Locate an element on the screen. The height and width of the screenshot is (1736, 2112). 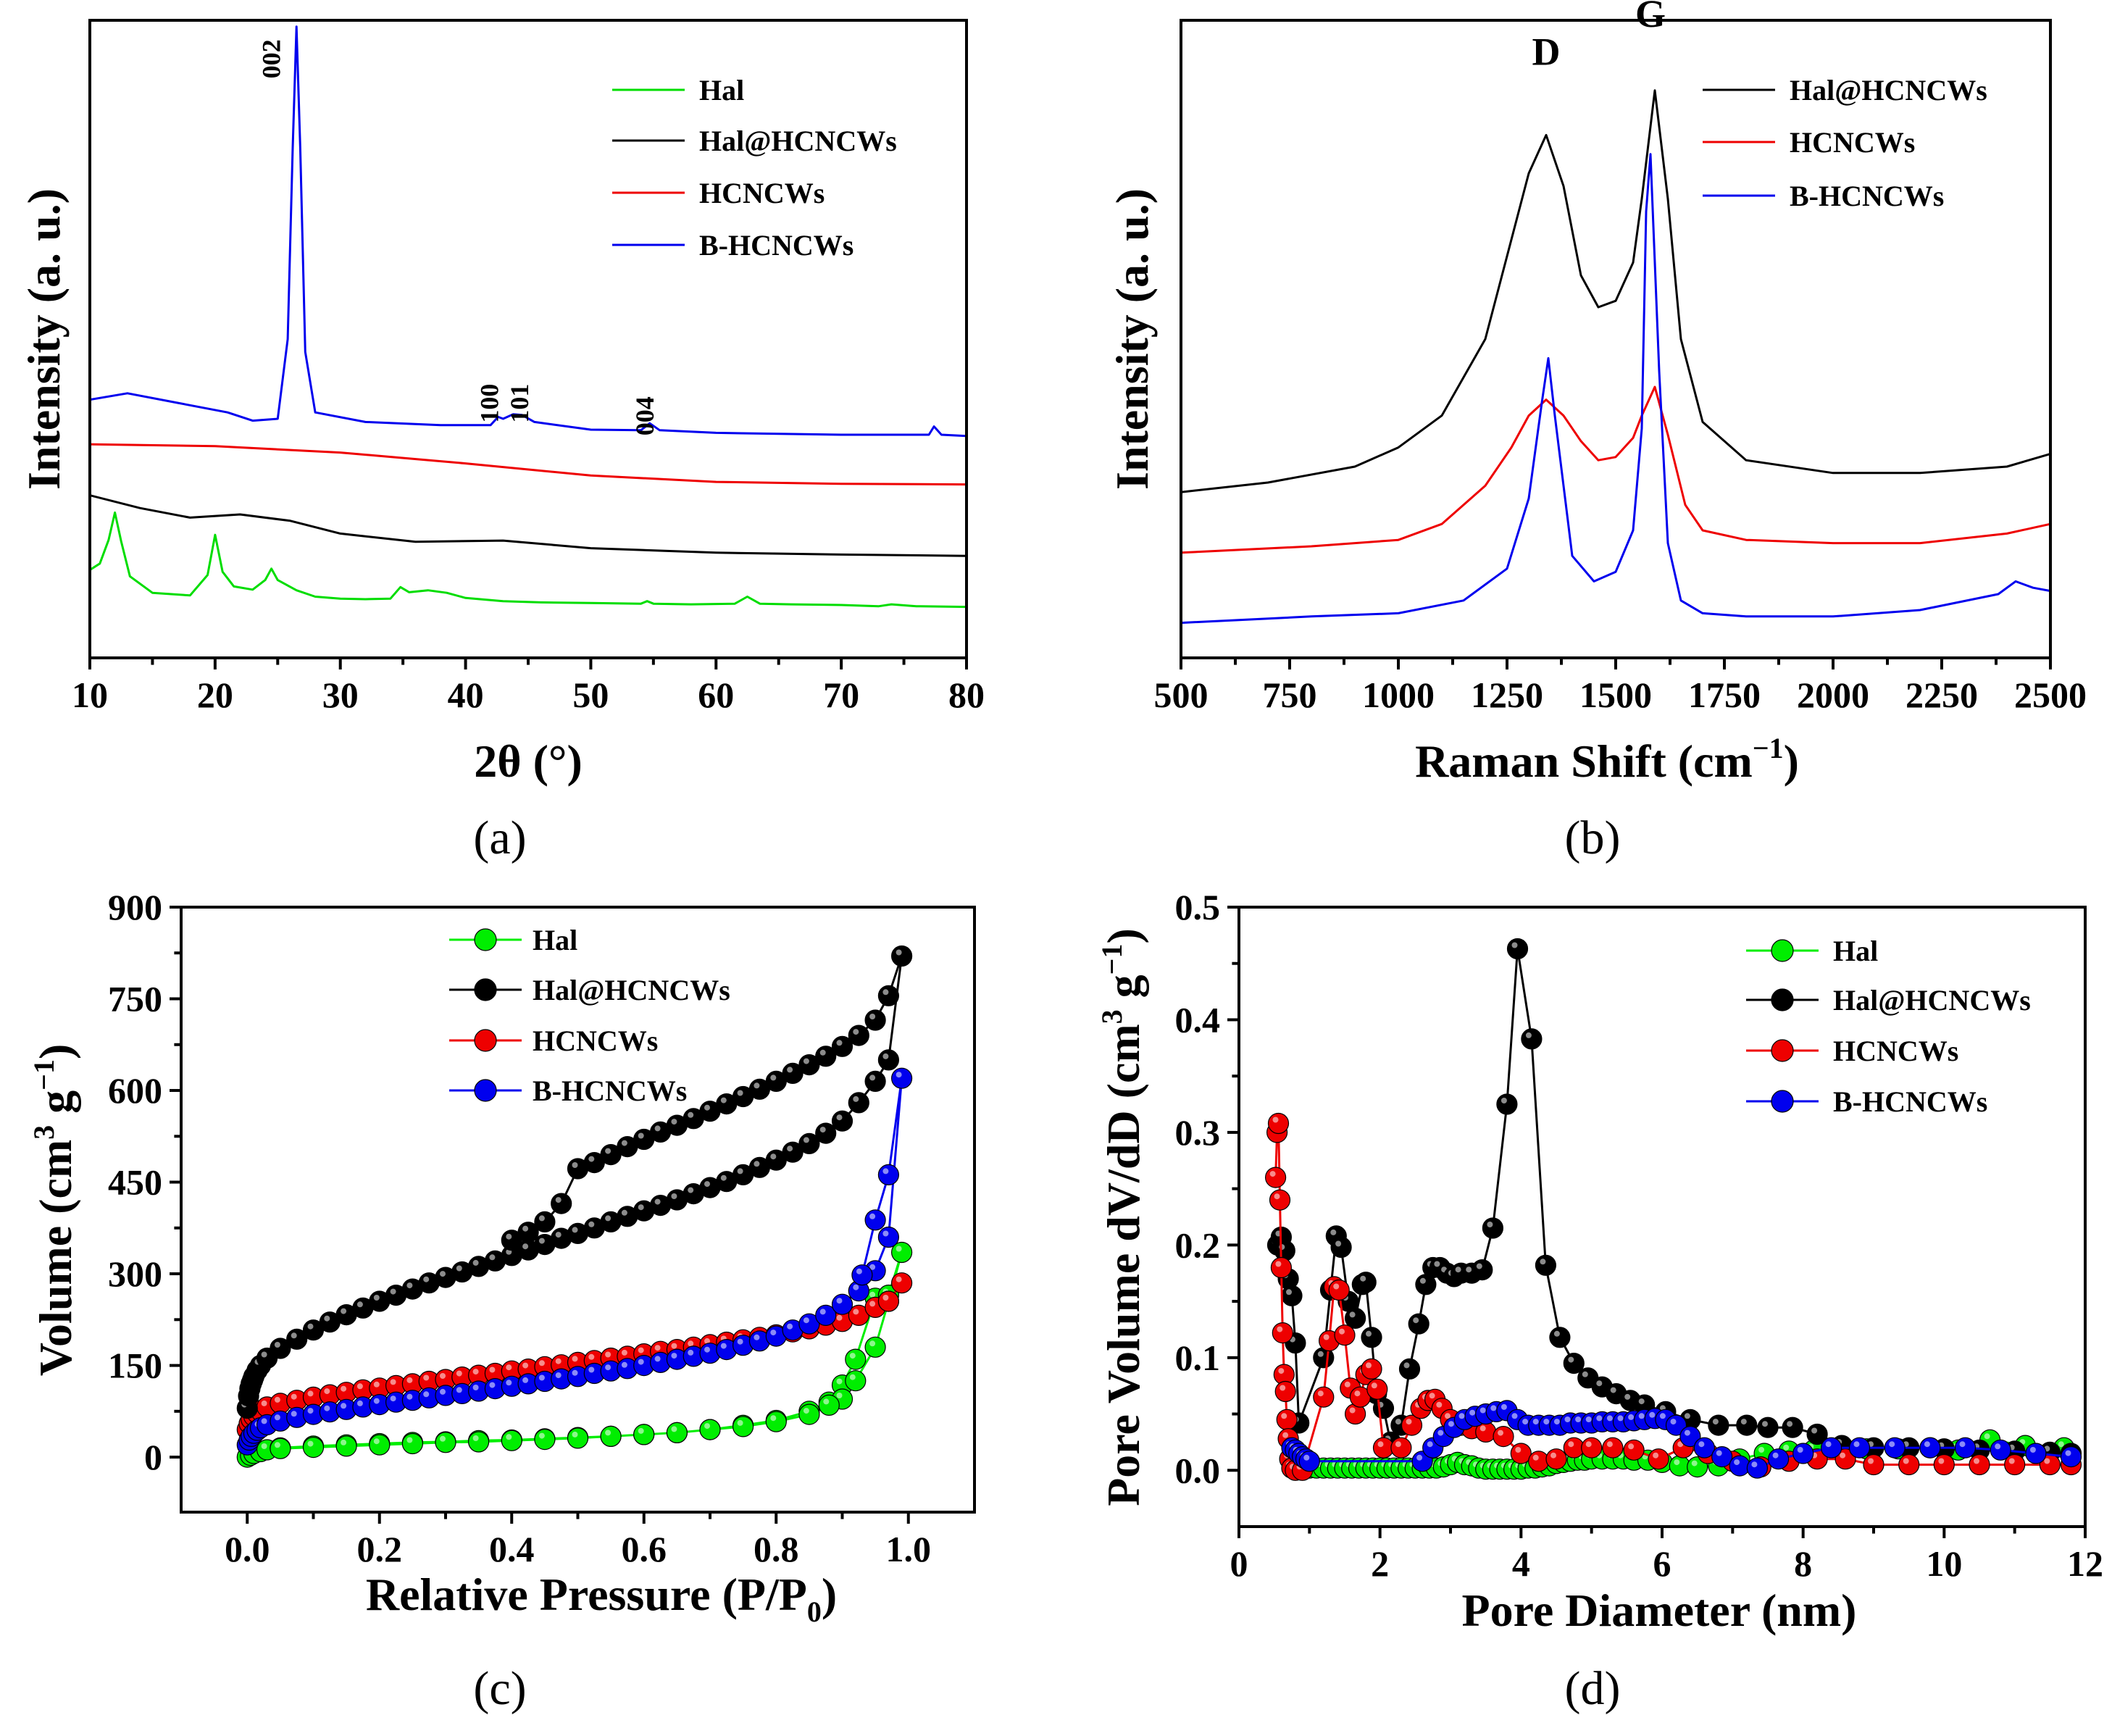
panel-a-x-tick-label: 10 is located at coordinates (90, 695).